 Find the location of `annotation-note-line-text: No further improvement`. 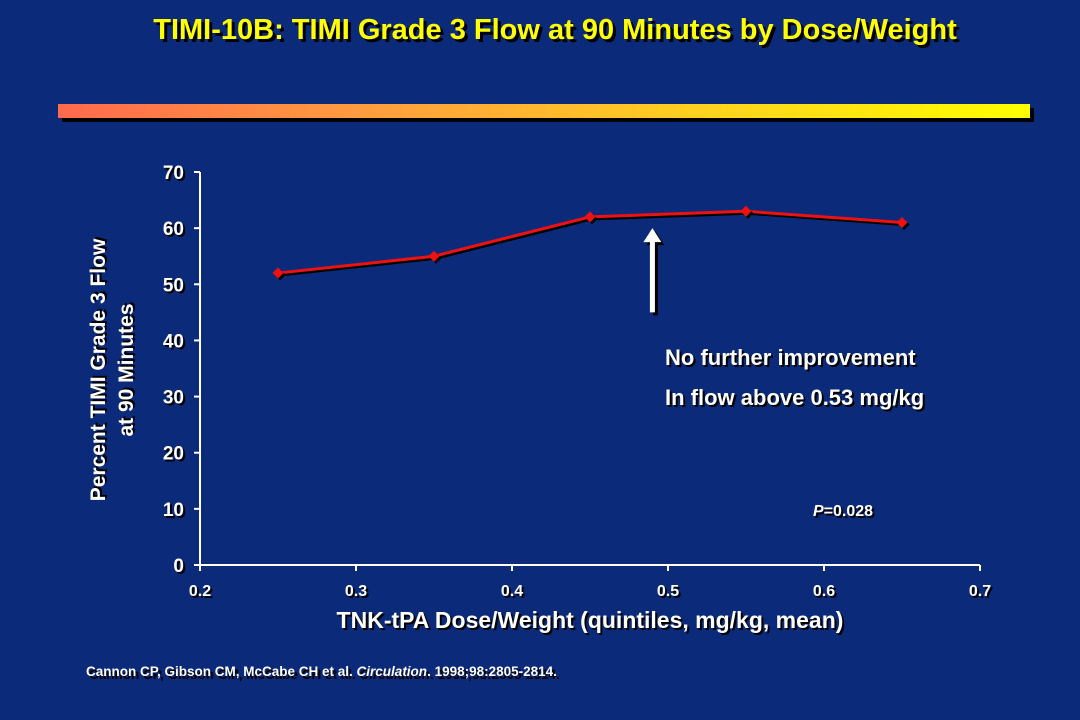

annotation-note-line-text: No further improvement is located at coordinates (790, 357).